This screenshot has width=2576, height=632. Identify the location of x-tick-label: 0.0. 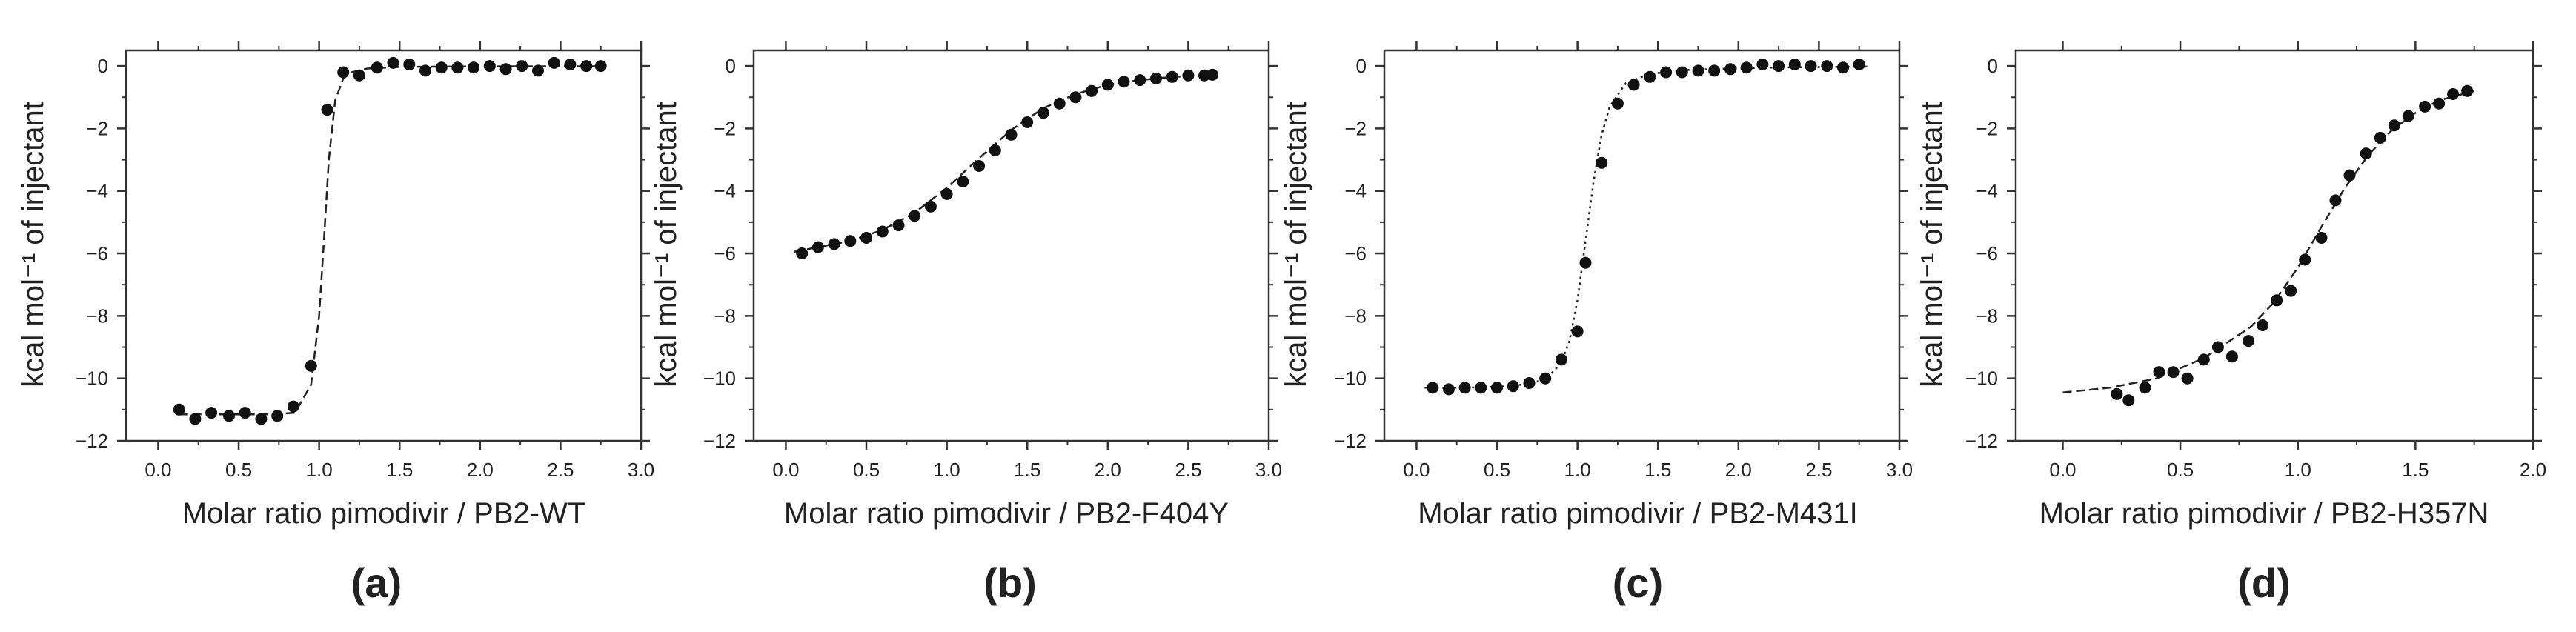
(1416, 470).